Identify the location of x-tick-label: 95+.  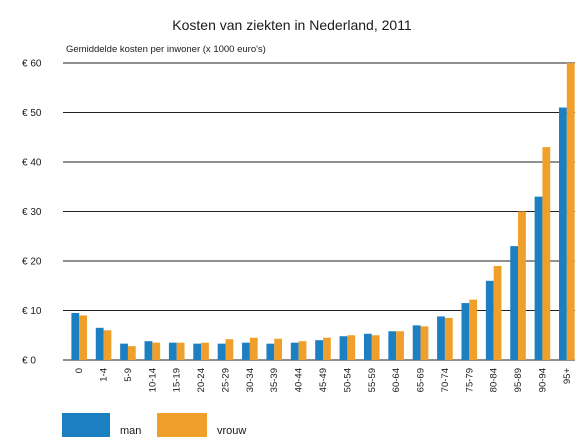
(567, 376).